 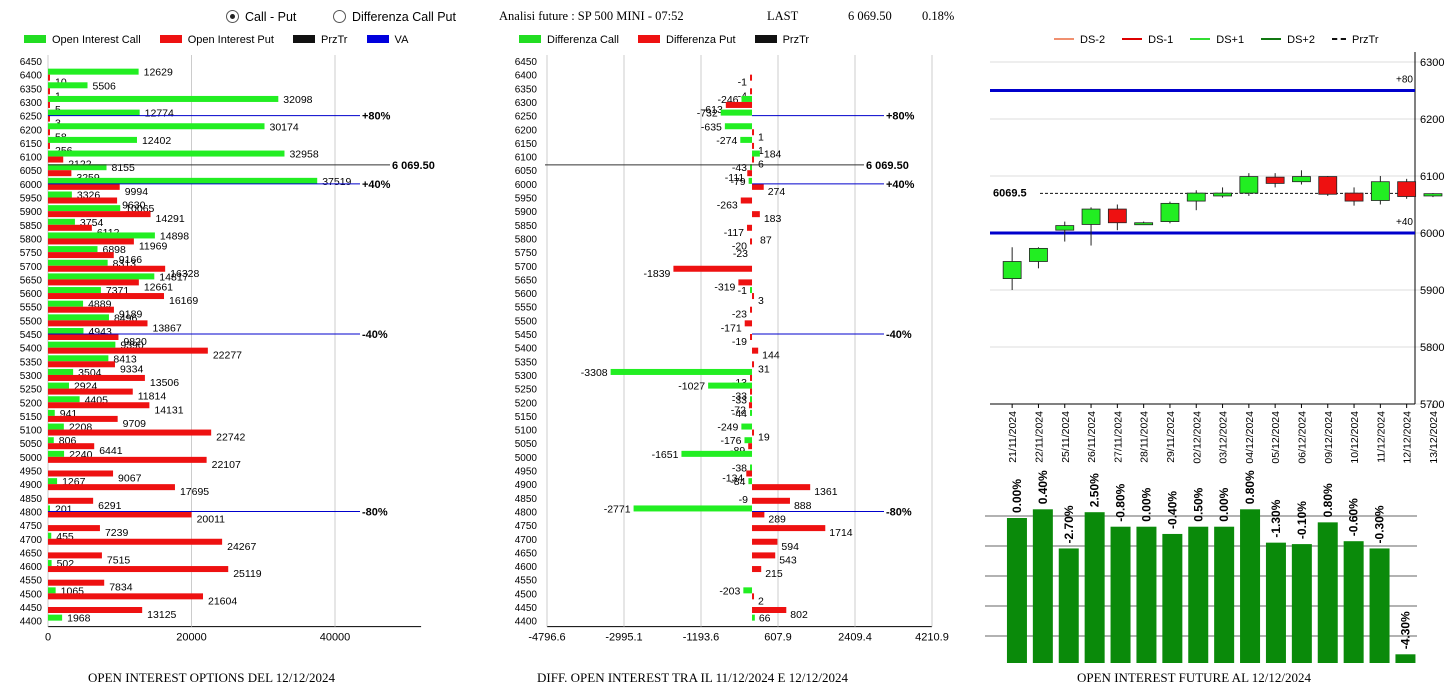 I want to click on radio-call-put-label: Call - Put, so click(x=271, y=17).